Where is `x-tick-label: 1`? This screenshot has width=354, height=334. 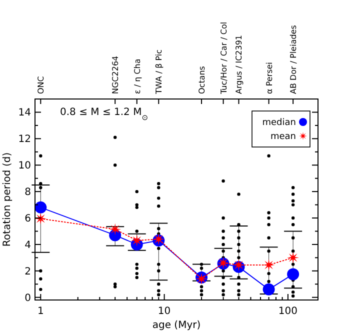
x-tick-label: 1 is located at coordinates (40, 311).